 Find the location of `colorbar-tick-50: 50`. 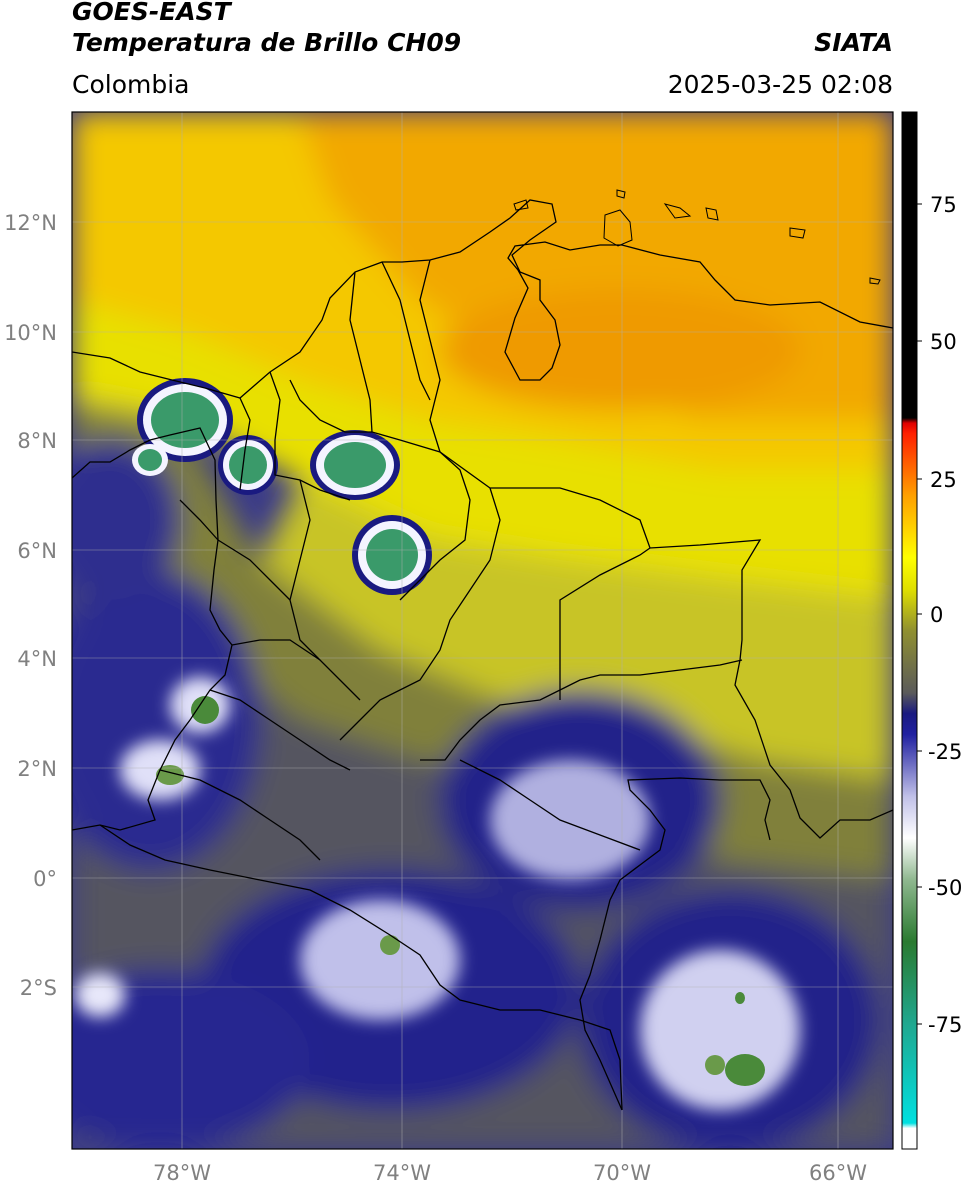

colorbar-tick-50: 50 is located at coordinates (943, 342).